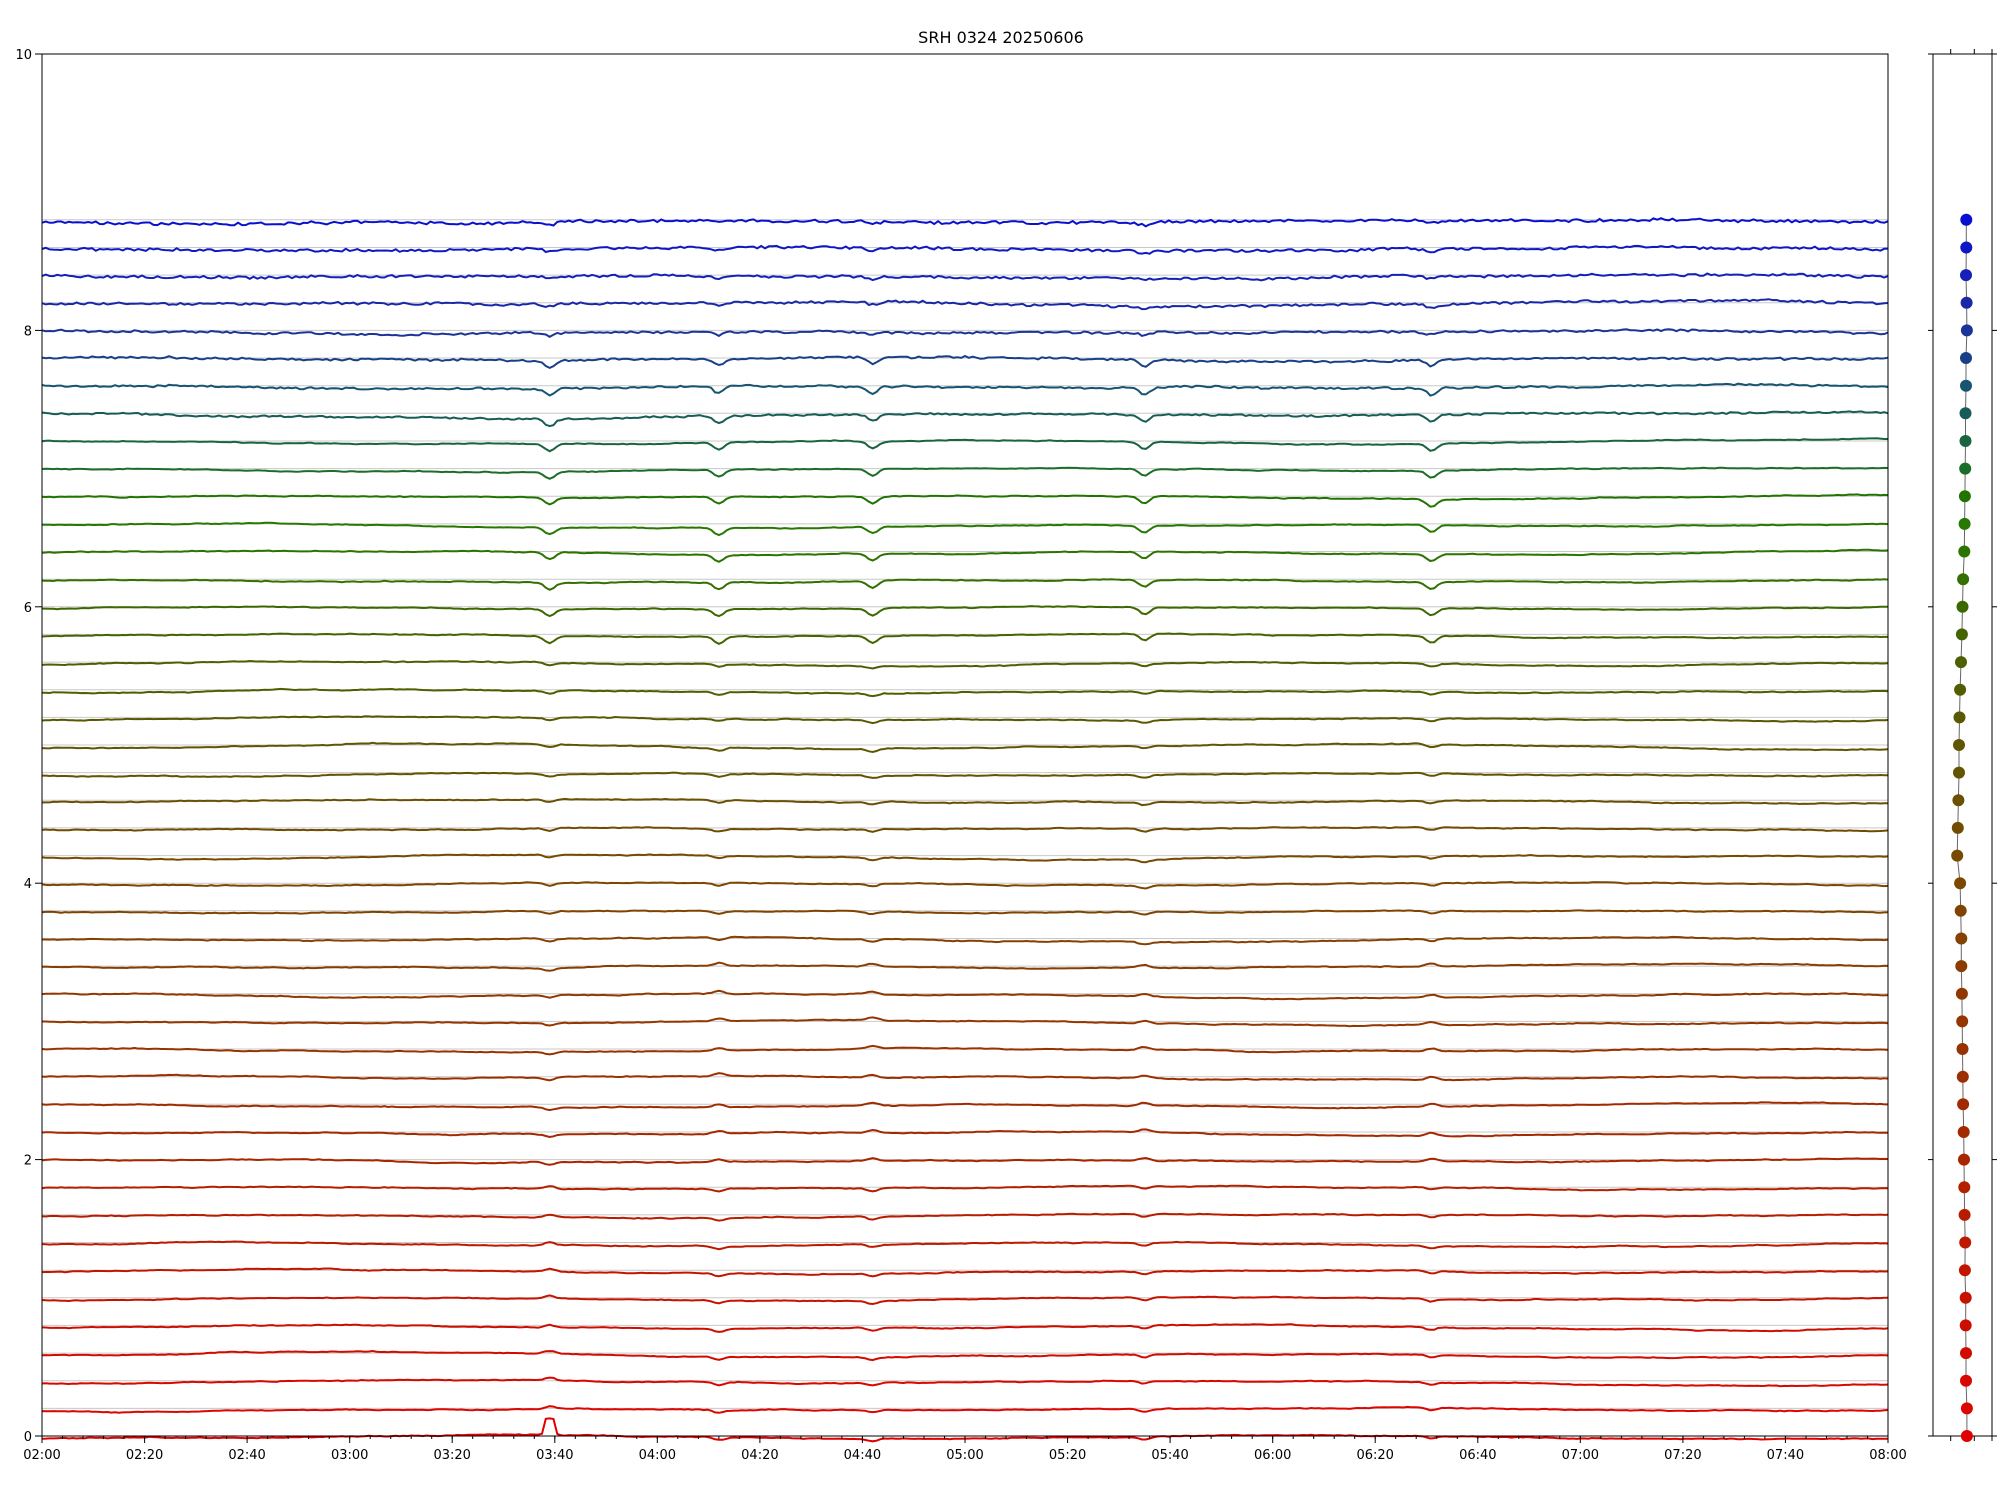 The height and width of the screenshot is (1500, 2000). I want to click on x-tick-label: 03:40, so click(554, 1455).